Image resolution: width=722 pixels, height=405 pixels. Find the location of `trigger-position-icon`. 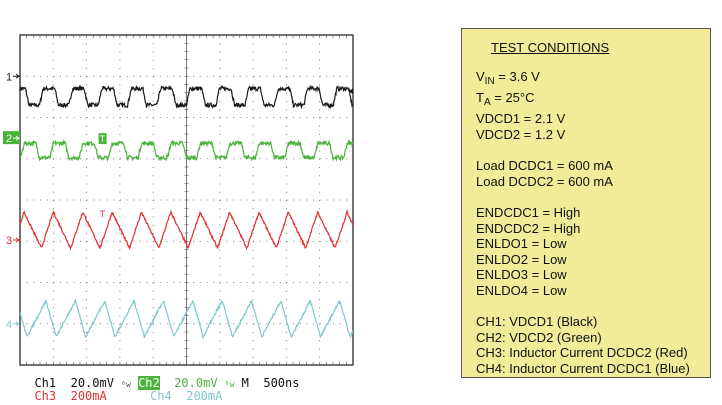

trigger-position-icon is located at coordinates (351, 91).